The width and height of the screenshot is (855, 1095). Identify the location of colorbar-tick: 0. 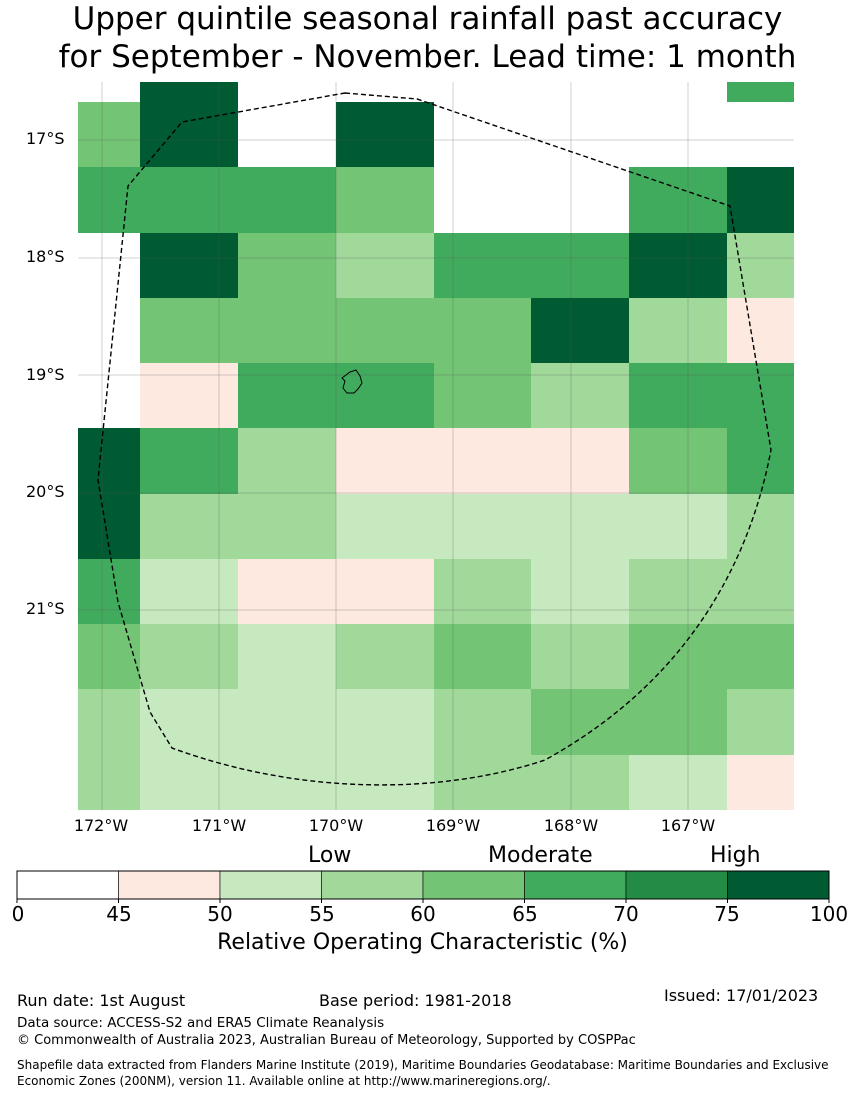
(18, 914).